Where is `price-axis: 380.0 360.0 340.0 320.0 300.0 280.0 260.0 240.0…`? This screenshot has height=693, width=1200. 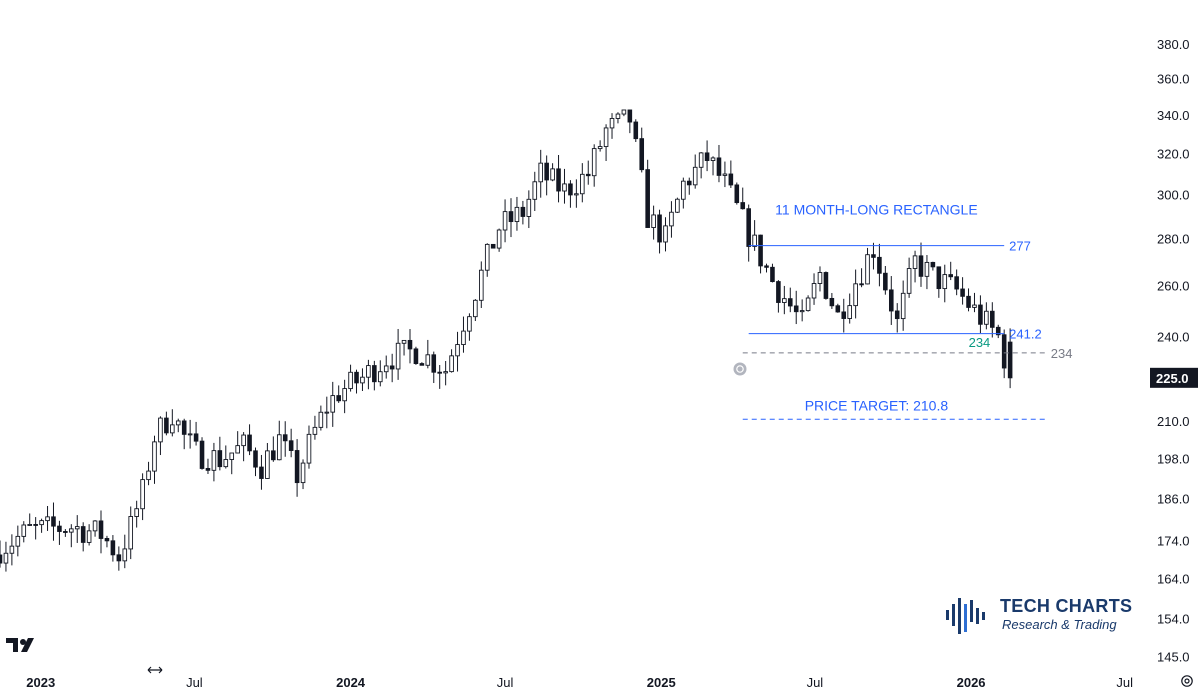 price-axis: 380.0 360.0 340.0 320.0 300.0 280.0 260.0 240.0… is located at coordinates (1174, 351).